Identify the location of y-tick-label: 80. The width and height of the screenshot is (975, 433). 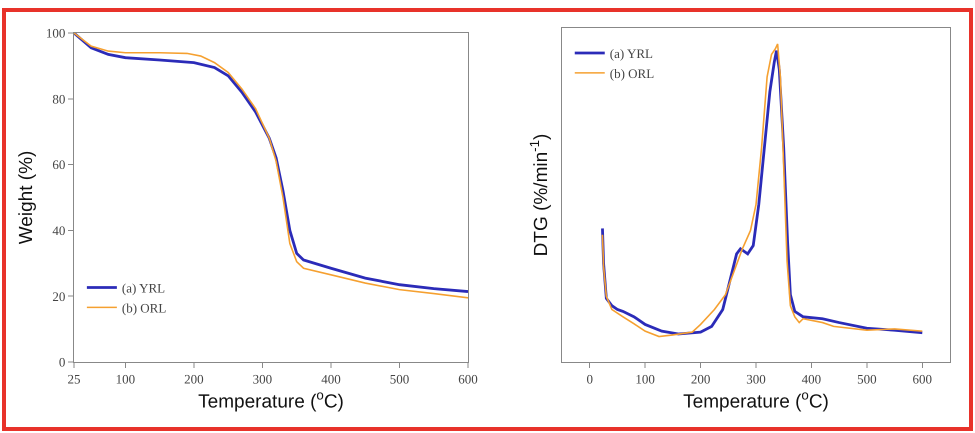
(59, 98).